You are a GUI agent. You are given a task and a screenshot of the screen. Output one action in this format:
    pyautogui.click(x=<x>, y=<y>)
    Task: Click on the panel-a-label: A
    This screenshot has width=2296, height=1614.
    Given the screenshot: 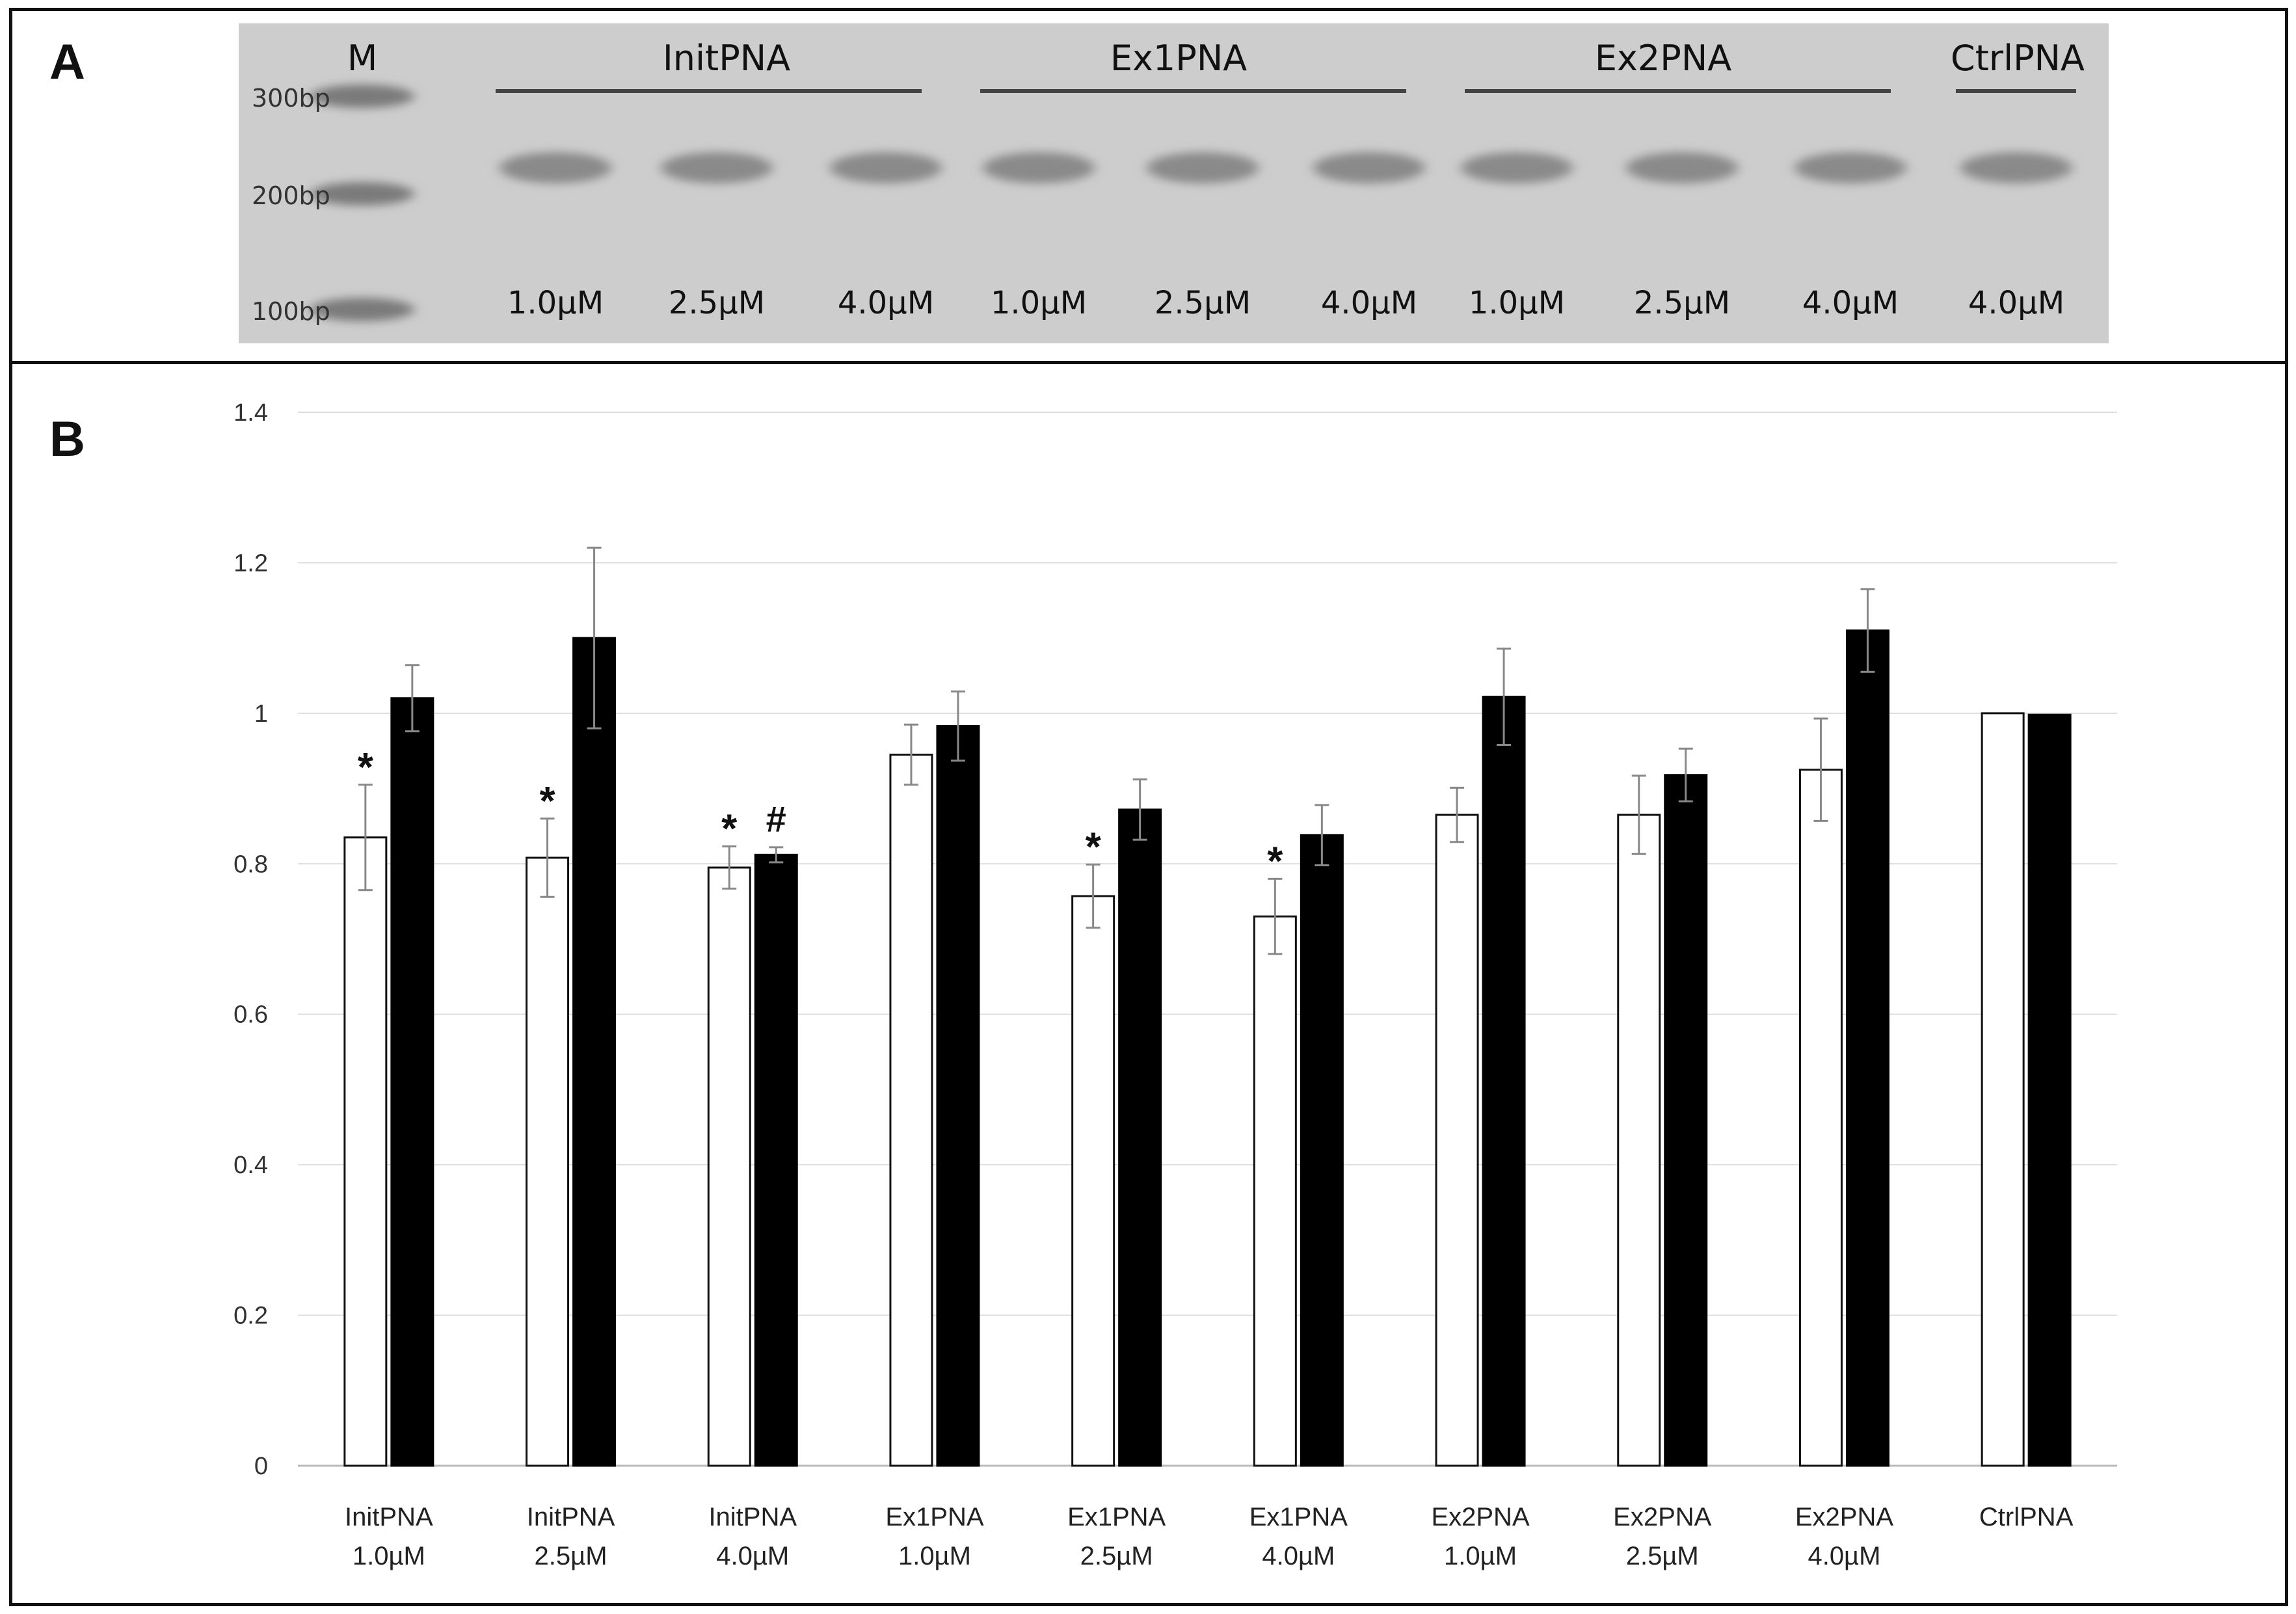 What is the action you would take?
    pyautogui.click(x=67, y=62)
    